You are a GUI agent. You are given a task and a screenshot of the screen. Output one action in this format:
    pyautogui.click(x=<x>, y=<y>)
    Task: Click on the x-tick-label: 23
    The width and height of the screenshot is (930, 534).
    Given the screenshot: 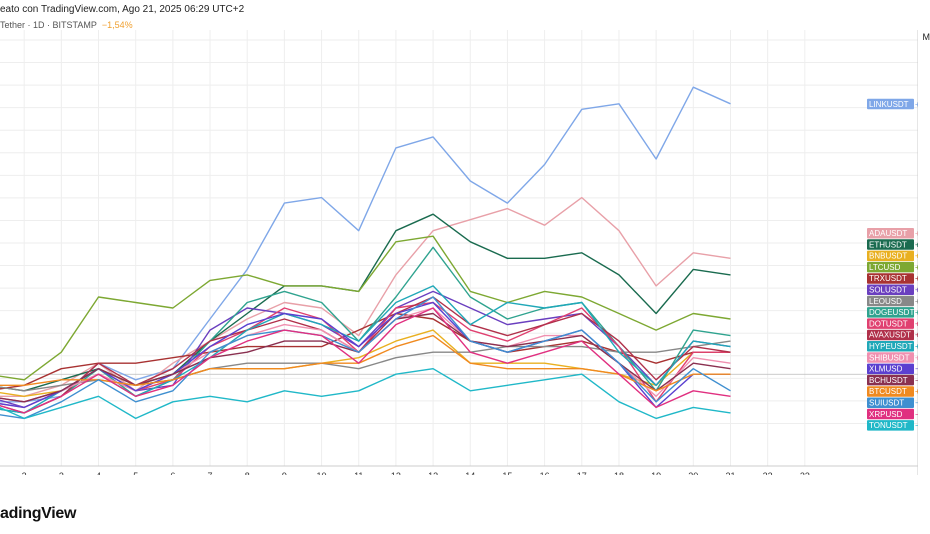 What is the action you would take?
    pyautogui.click(x=805, y=473)
    